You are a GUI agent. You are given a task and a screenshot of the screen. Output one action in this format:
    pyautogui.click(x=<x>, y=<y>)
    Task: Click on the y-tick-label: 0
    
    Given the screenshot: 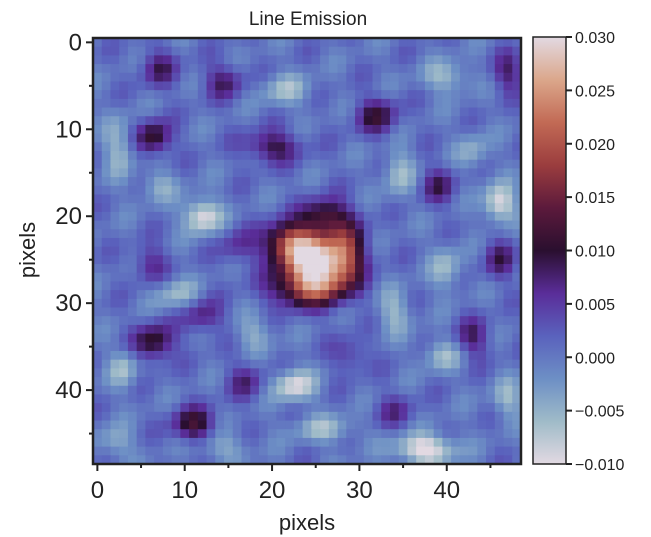 What is the action you would take?
    pyautogui.click(x=75, y=42)
    